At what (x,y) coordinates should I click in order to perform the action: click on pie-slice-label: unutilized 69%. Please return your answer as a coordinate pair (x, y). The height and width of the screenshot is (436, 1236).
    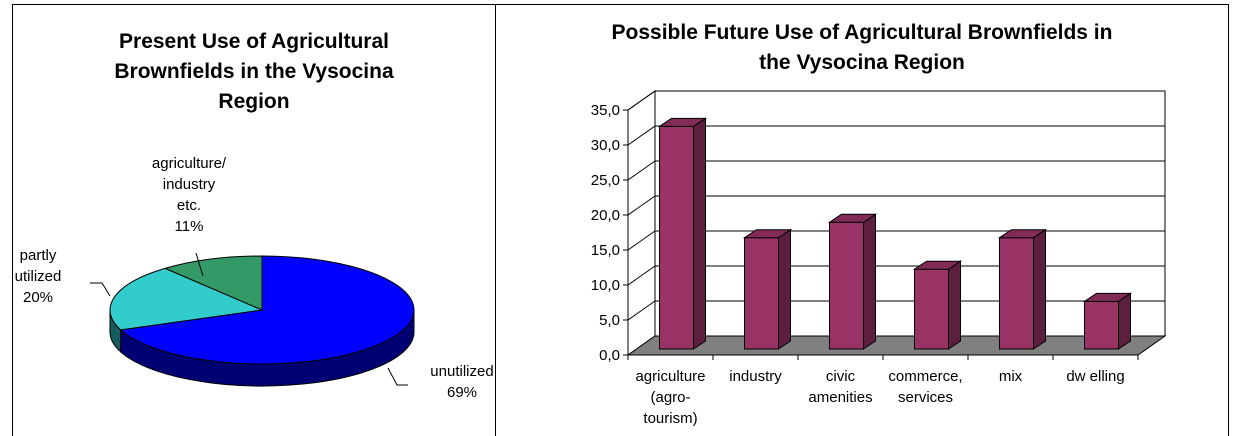
    Looking at the image, I should click on (461, 382).